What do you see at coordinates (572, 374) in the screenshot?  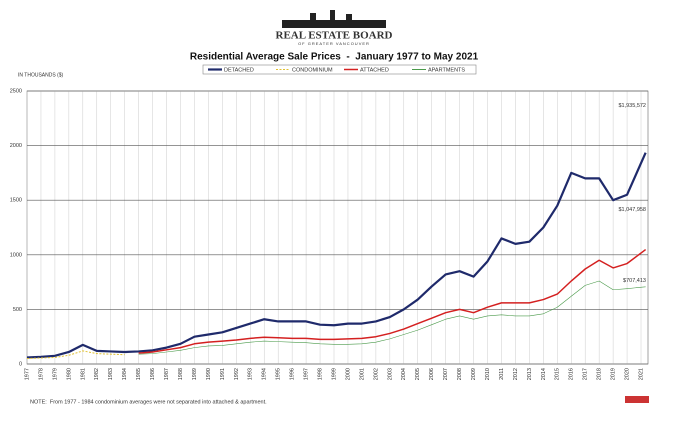 I see `x-tick-label: 2016` at bounding box center [572, 374].